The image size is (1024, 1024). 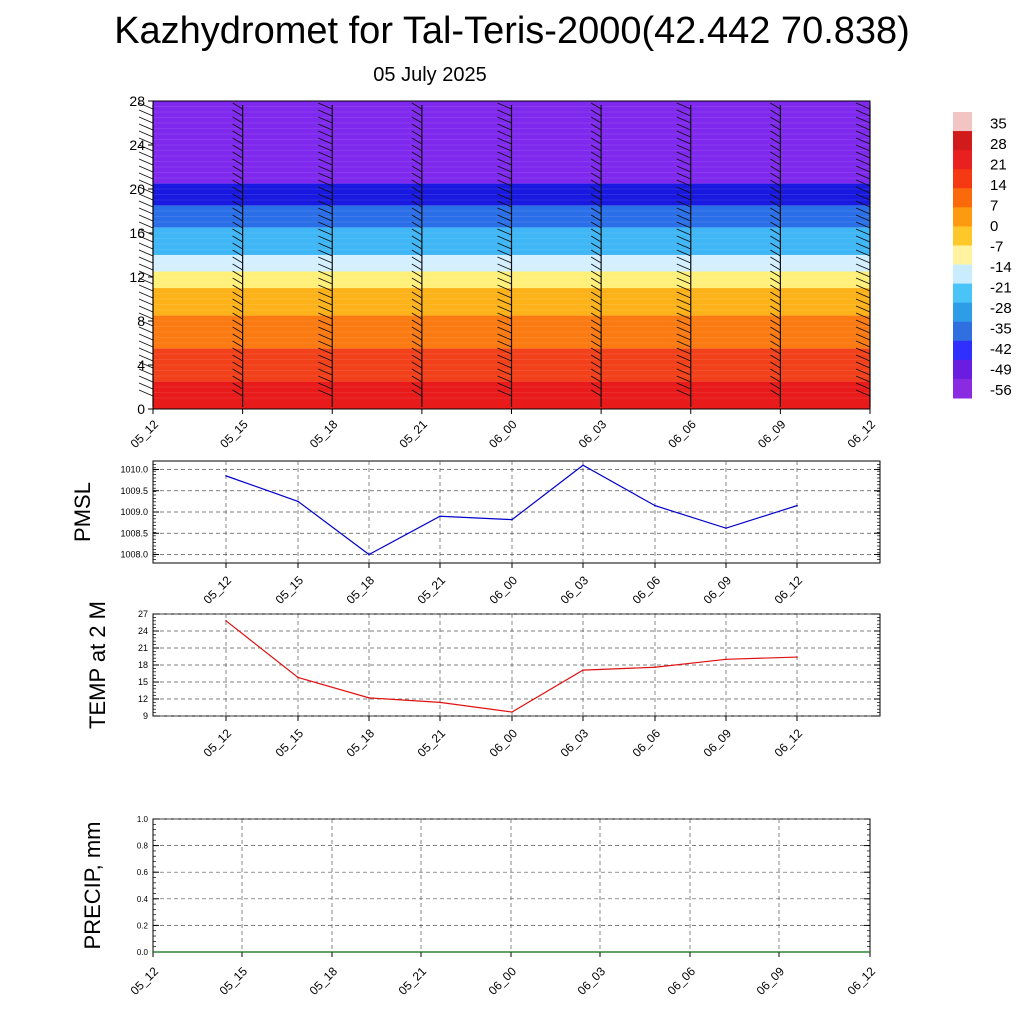 What do you see at coordinates (998, 185) in the screenshot?
I see `colorbar-label: 14` at bounding box center [998, 185].